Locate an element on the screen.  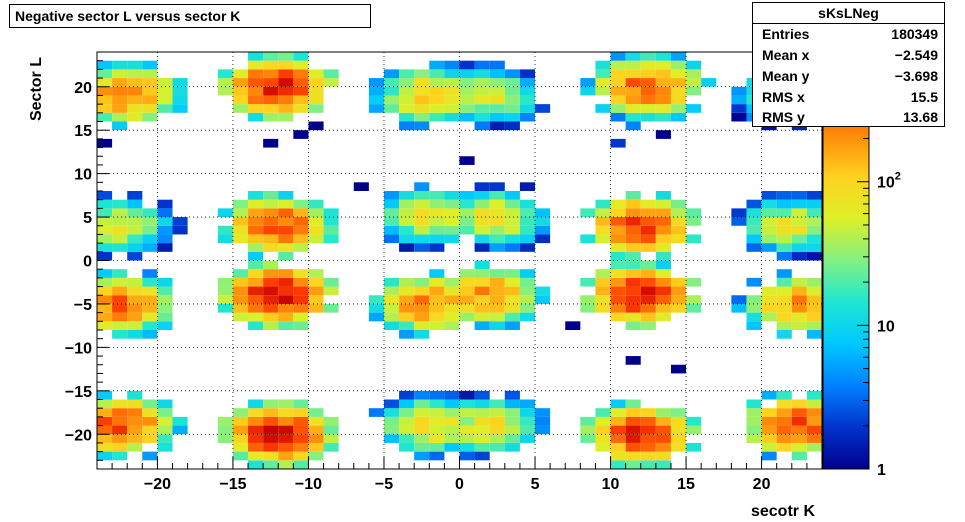
x-tick-label: 0 is located at coordinates (459, 484).